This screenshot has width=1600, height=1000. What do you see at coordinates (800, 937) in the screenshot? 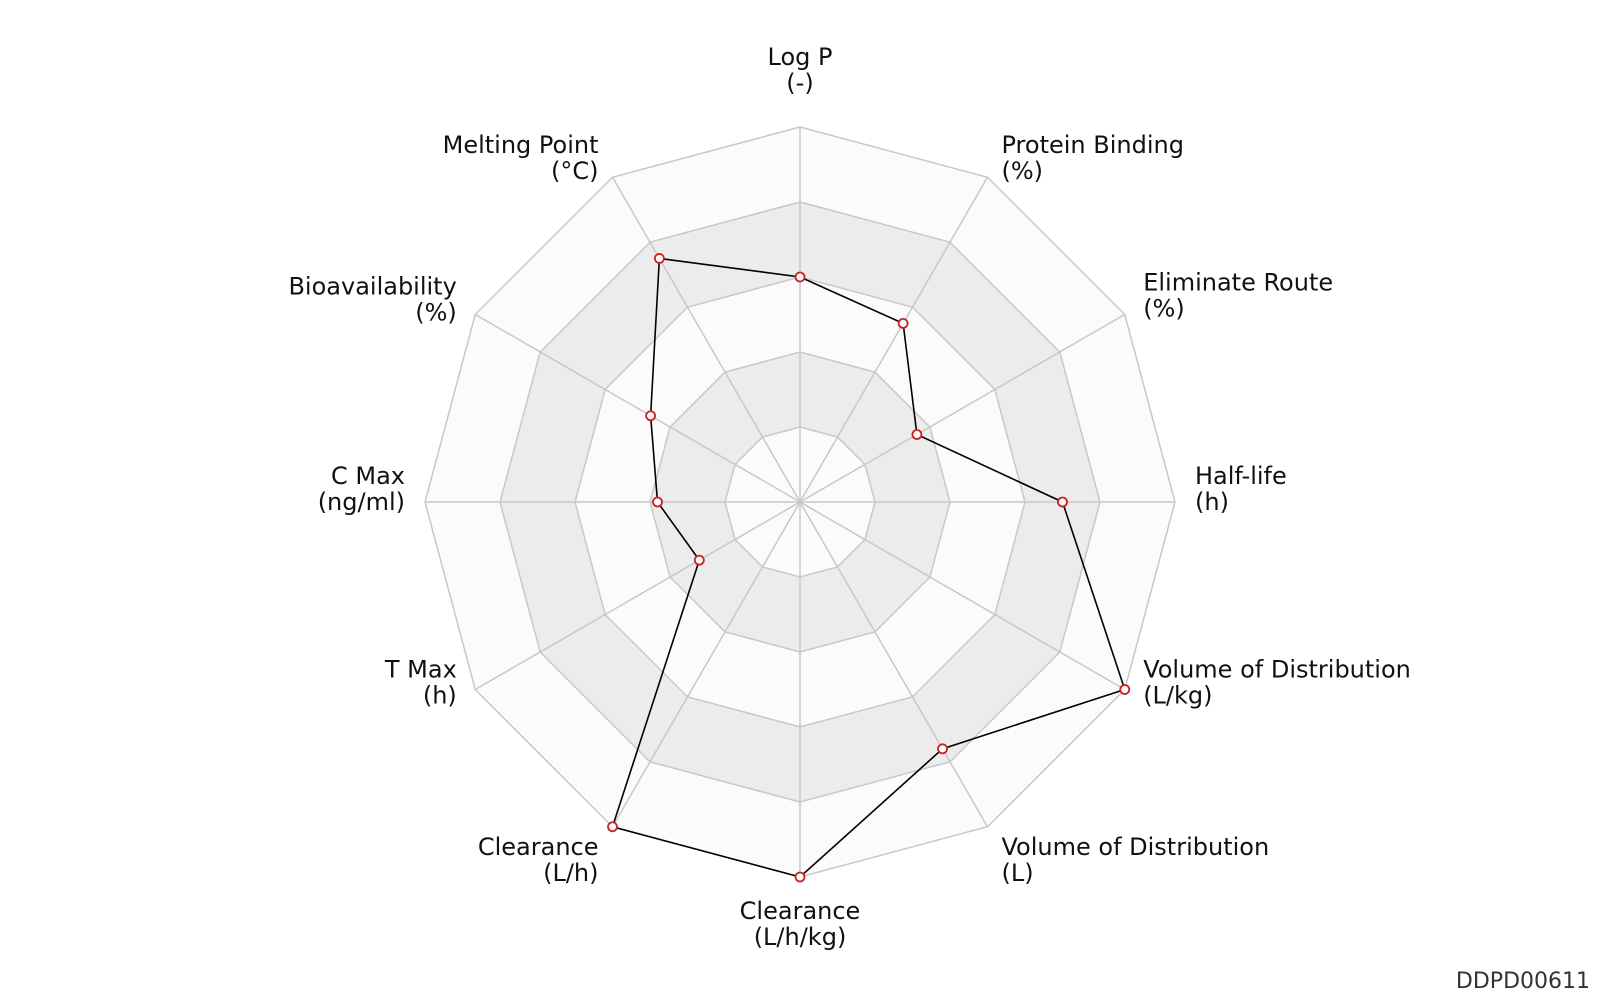
I see `axis-unit-6: (L/h/kg)` at bounding box center [800, 937].